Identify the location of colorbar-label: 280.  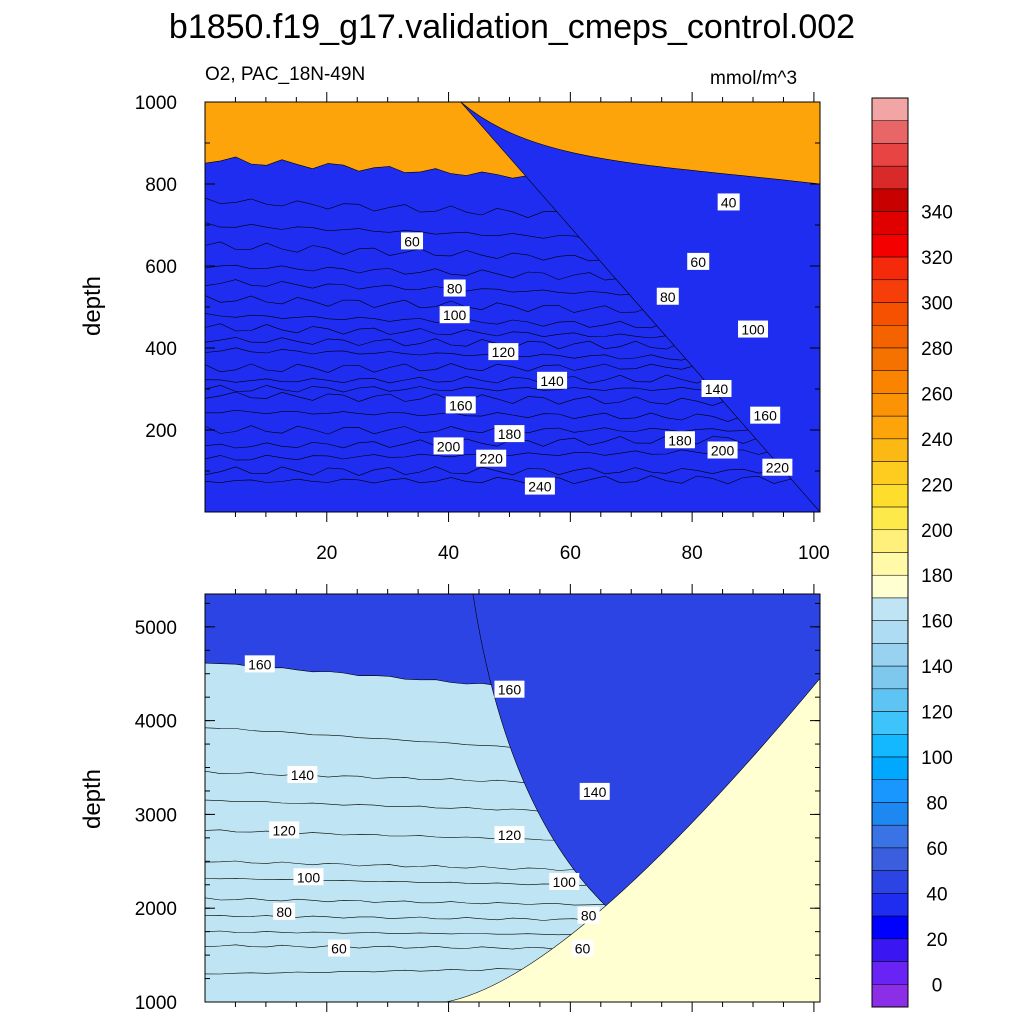
(937, 349).